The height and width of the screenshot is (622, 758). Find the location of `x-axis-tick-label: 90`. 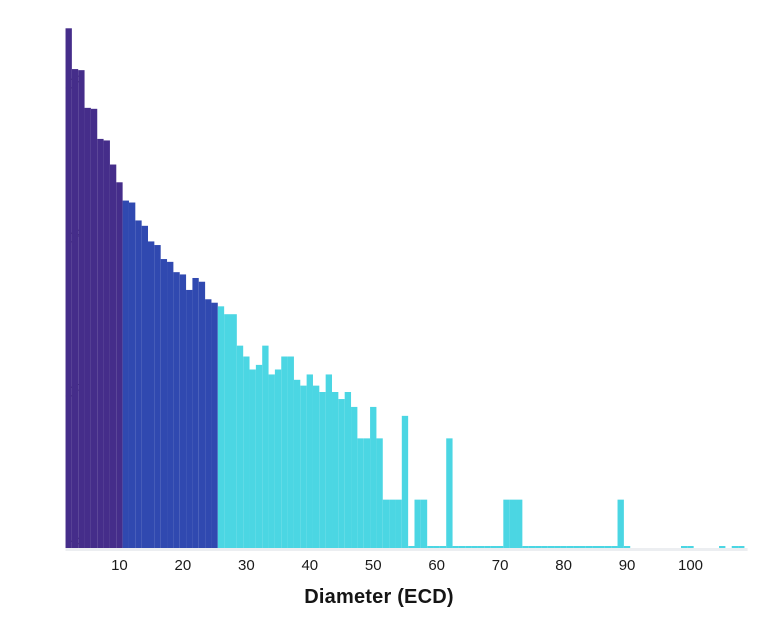

x-axis-tick-label: 90 is located at coordinates (627, 565).